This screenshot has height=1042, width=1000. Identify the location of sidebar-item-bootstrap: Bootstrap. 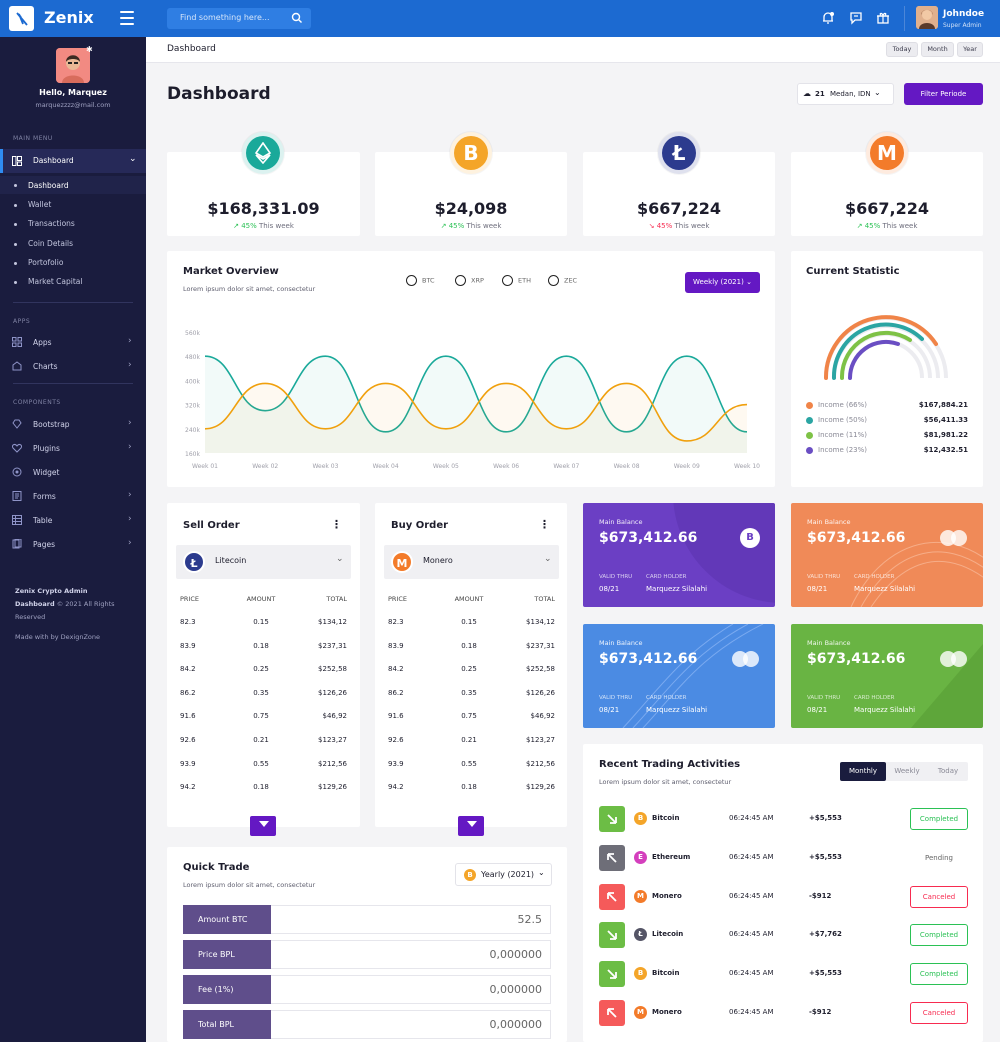
(51, 424).